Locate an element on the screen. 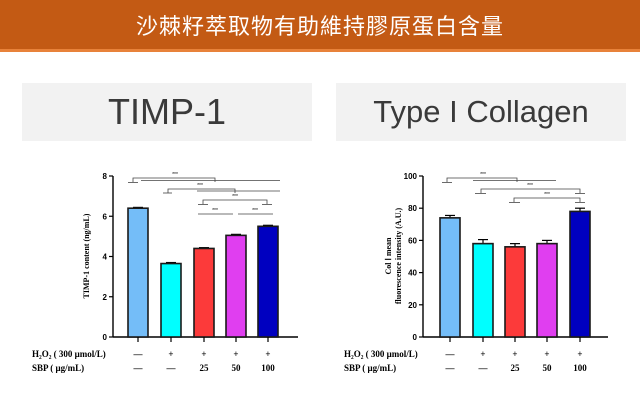  timp1-significance-brackets is located at coordinates (204, 196).